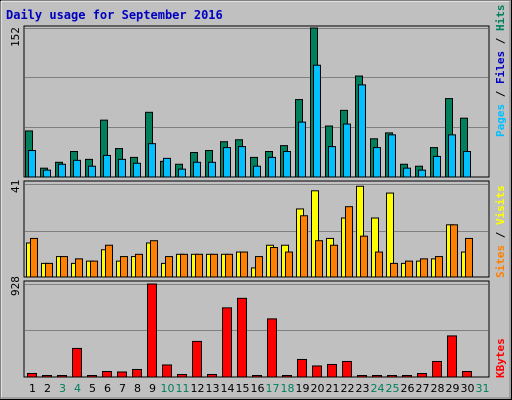 This screenshot has height=400, width=512. Describe the element at coordinates (453, 388) in the screenshot. I see `day-label: 29` at that location.